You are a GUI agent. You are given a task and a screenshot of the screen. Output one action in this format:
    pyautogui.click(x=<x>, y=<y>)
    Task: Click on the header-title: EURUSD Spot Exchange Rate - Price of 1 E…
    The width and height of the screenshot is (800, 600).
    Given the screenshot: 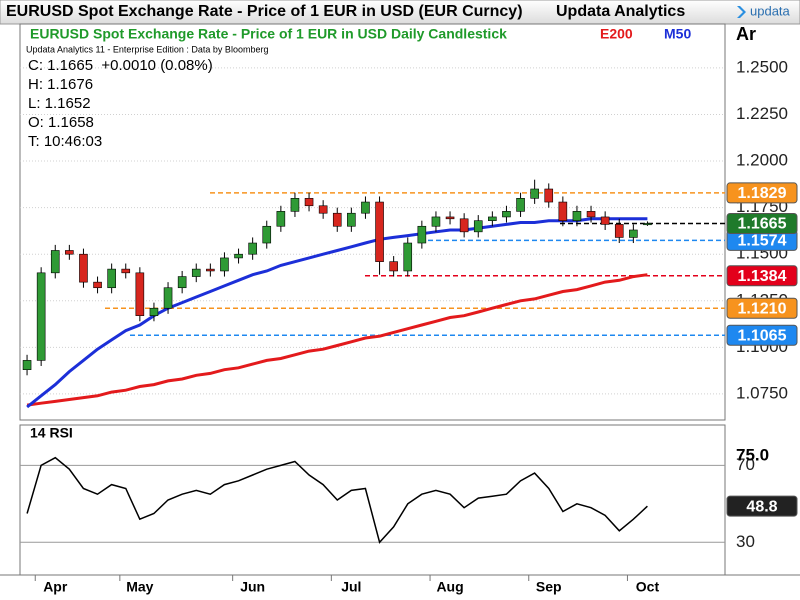 What is the action you would take?
    pyautogui.click(x=264, y=11)
    